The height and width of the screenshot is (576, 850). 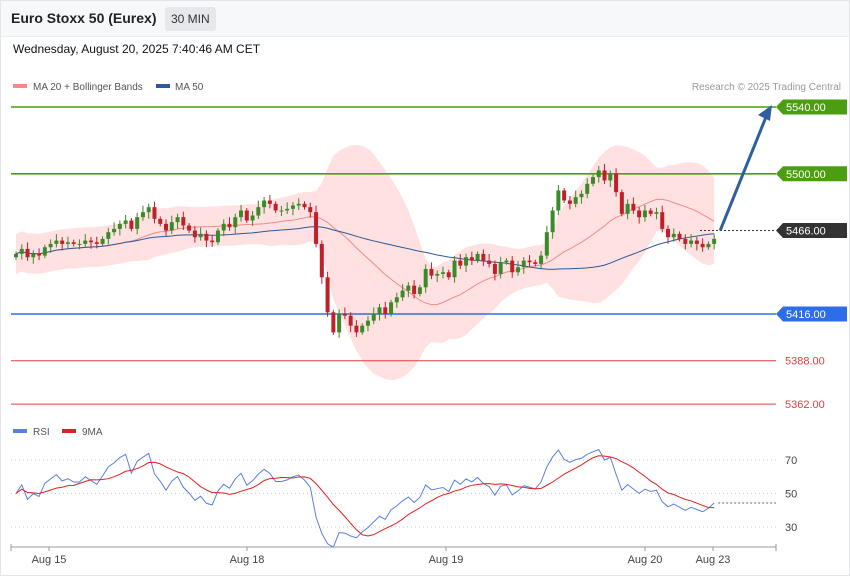 What do you see at coordinates (766, 87) in the screenshot?
I see `credit-text: Research © 2025 Trading Central` at bounding box center [766, 87].